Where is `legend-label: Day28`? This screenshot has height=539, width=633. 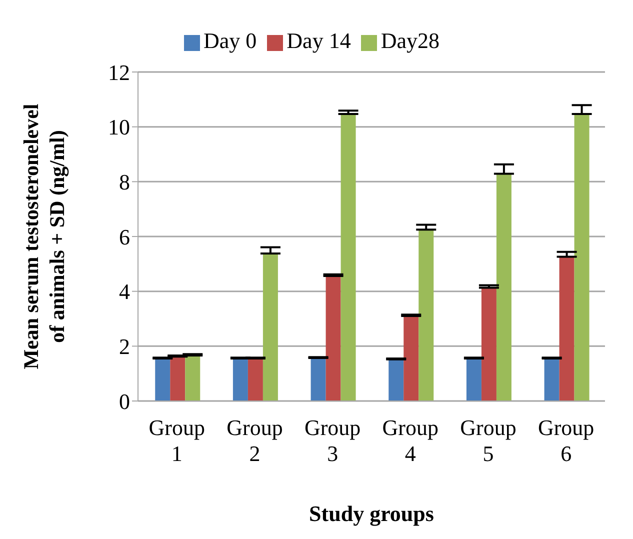
legend-label: Day28 is located at coordinates (410, 40).